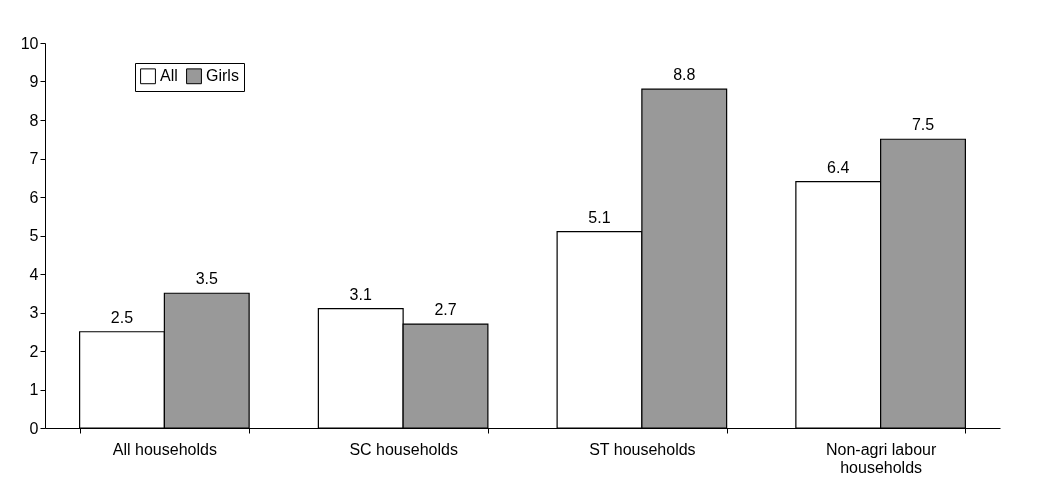 This screenshot has width=1063, height=502. I want to click on data-label: 8.8, so click(684, 75).